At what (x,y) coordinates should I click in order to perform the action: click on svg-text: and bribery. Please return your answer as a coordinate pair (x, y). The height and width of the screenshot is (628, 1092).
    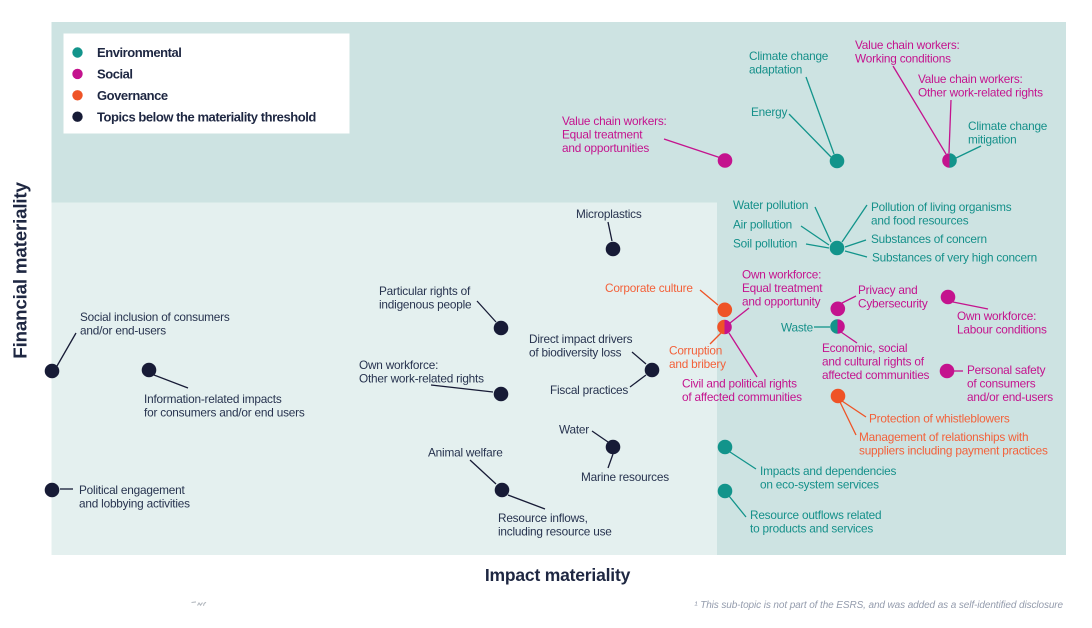
    Looking at the image, I should click on (697, 364).